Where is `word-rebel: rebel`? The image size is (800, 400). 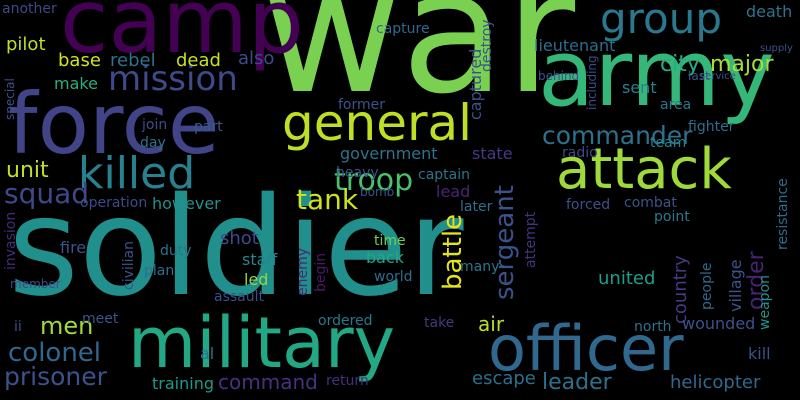
word-rebel: rebel is located at coordinates (133, 60).